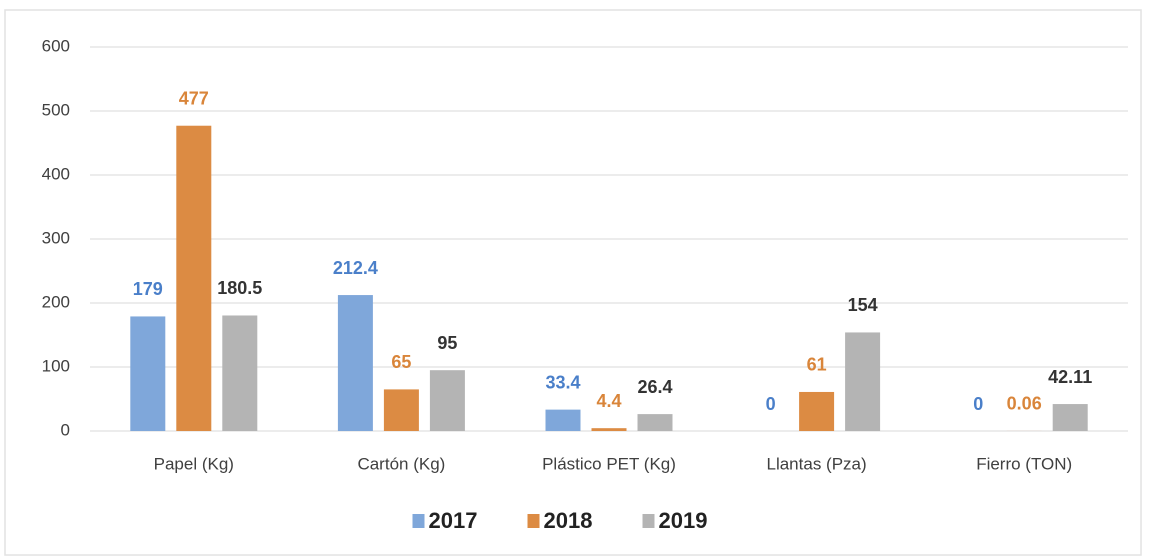 The width and height of the screenshot is (1150, 558). What do you see at coordinates (562, 382) in the screenshot?
I see `value-label: 33.4` at bounding box center [562, 382].